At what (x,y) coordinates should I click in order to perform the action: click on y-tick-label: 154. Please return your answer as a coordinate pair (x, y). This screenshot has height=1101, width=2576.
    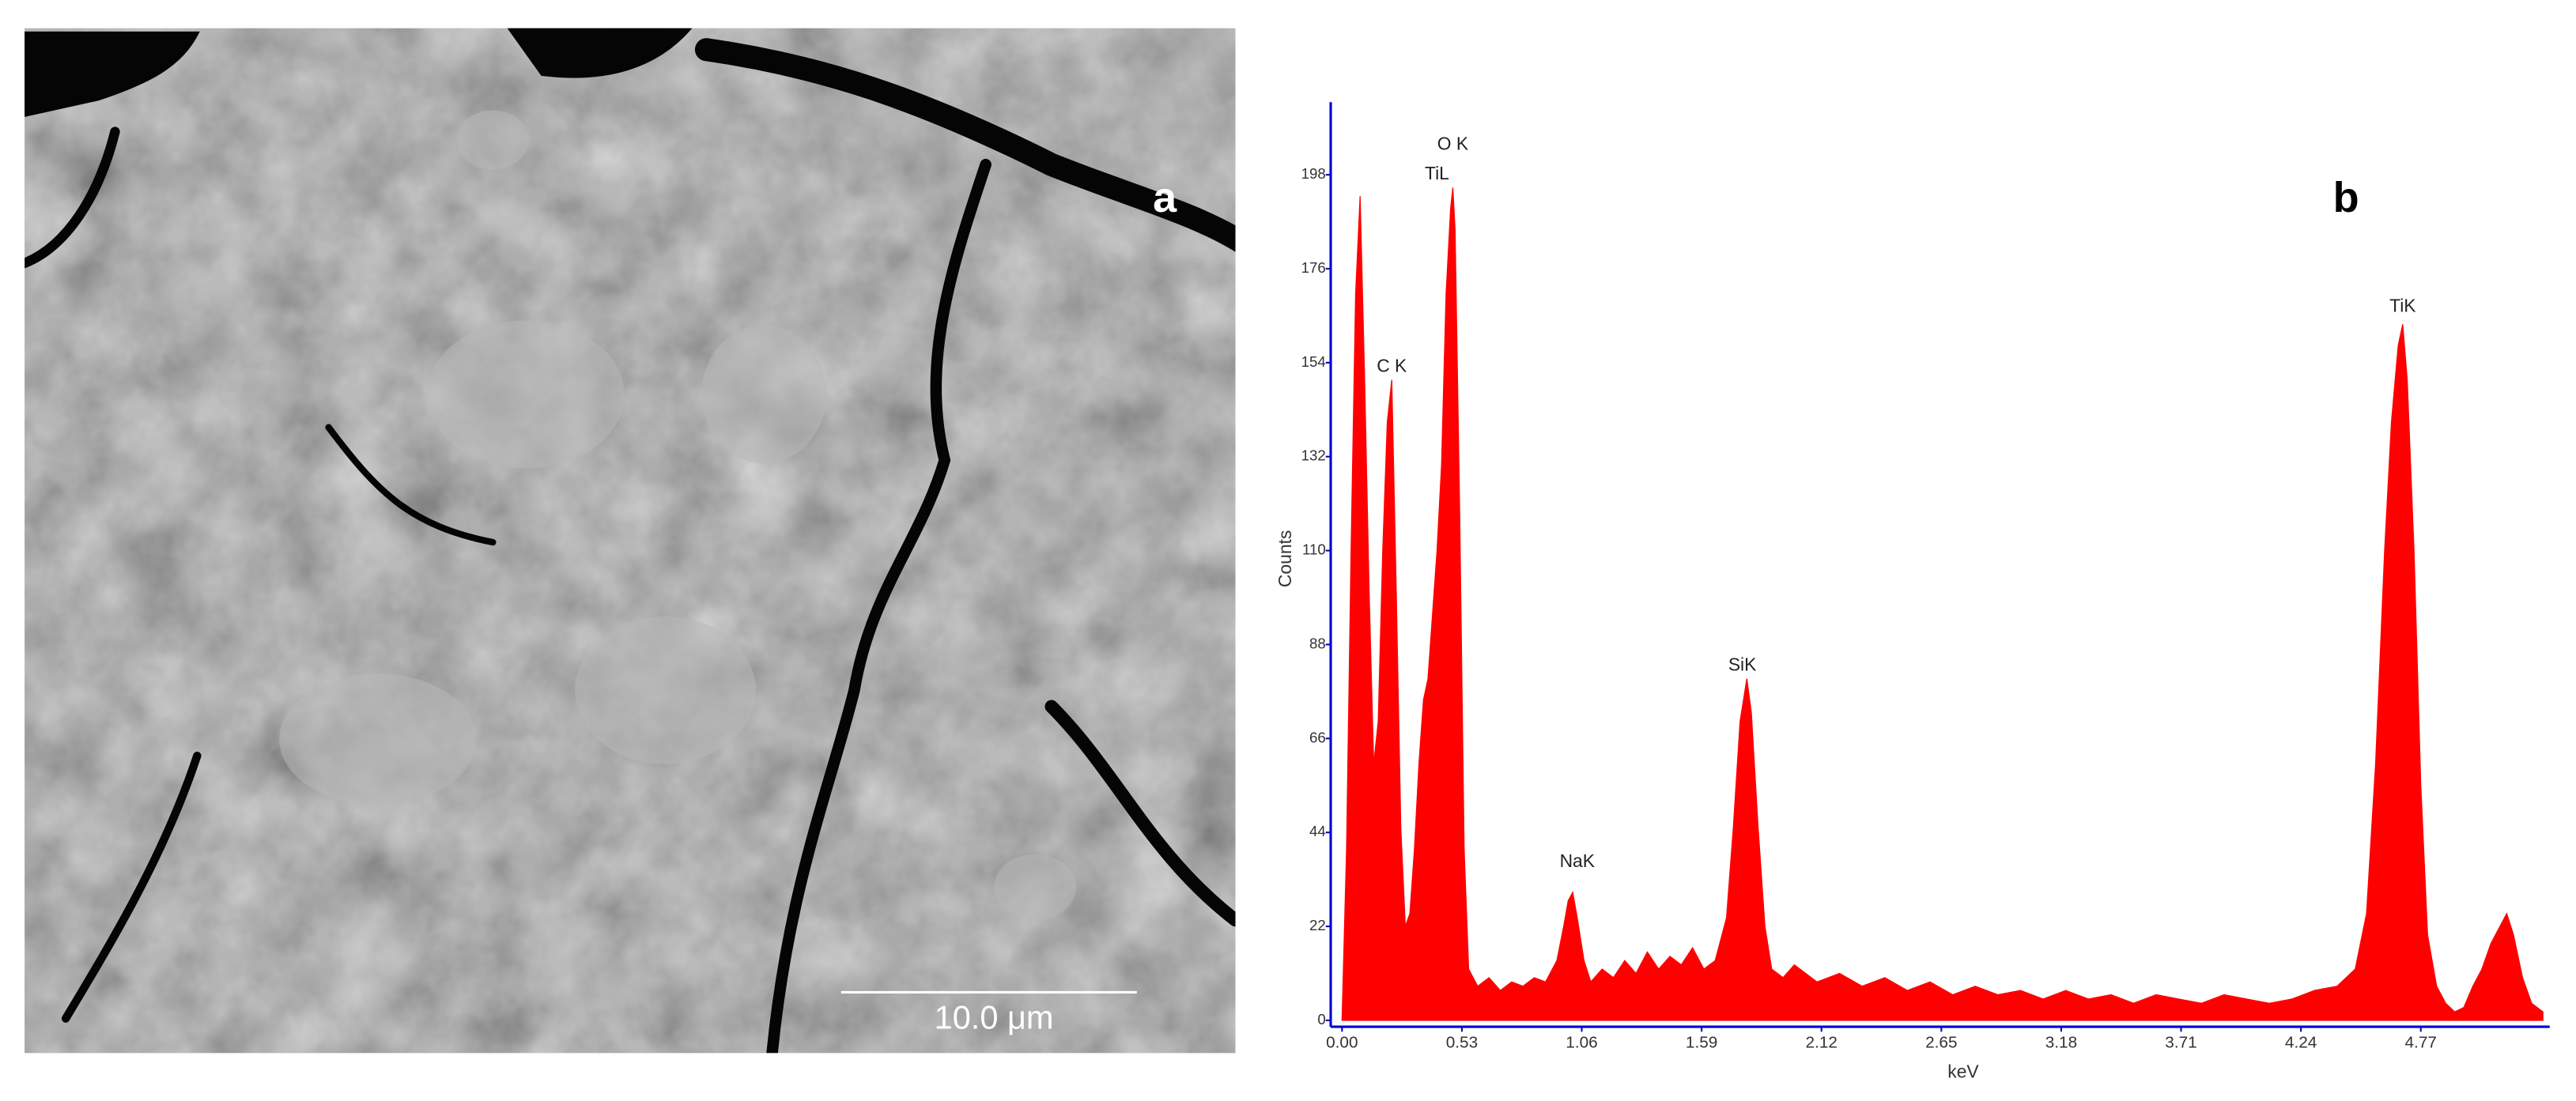
    Looking at the image, I should click on (1313, 361).